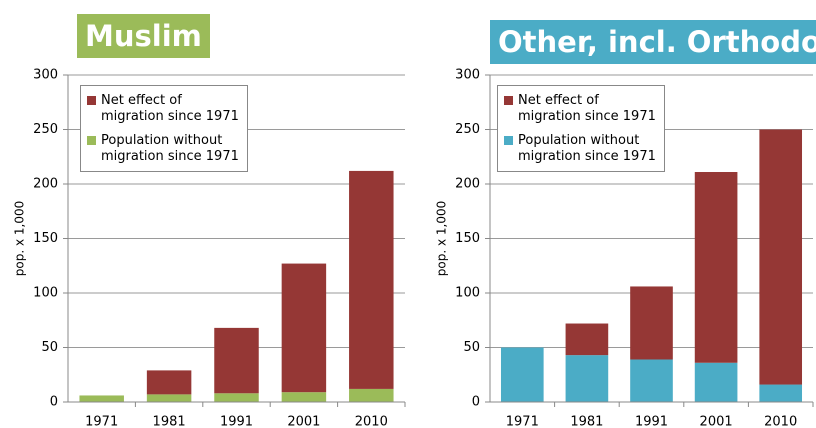 Image resolution: width=816 pixels, height=428 pixels. Describe the element at coordinates (653, 42) in the screenshot. I see `chart-title: Other, incl. Orthodox` at that location.